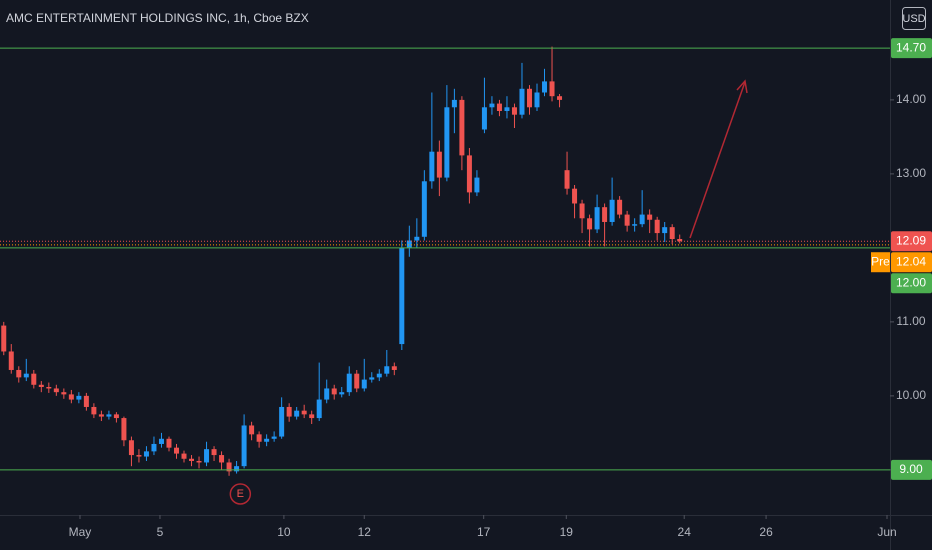  I want to click on x-tick-label: Jun, so click(886, 532).